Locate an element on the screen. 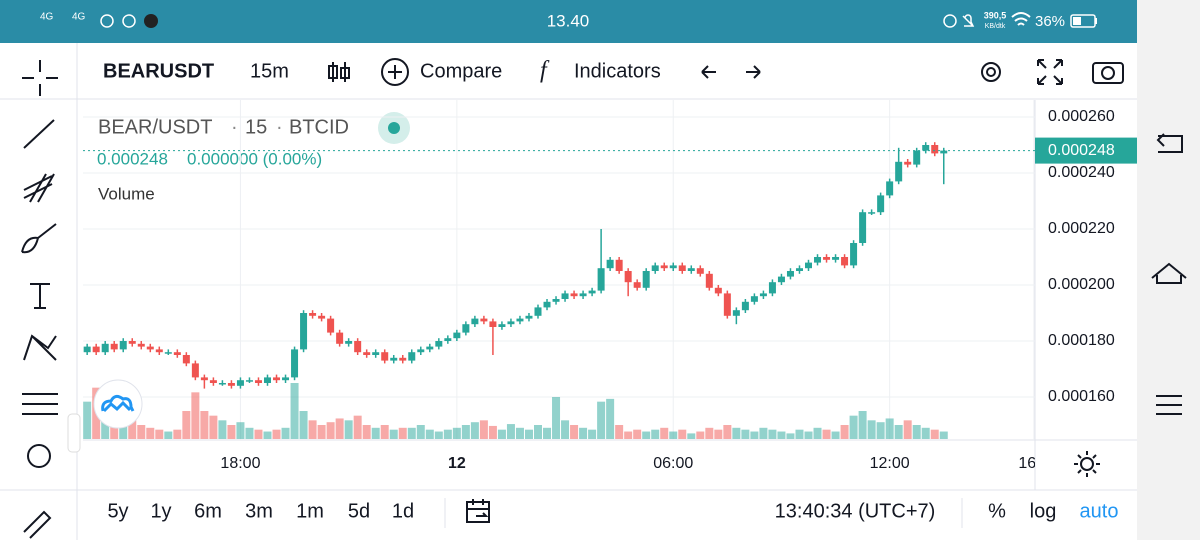  fullscreen-button is located at coordinates (1050, 72).